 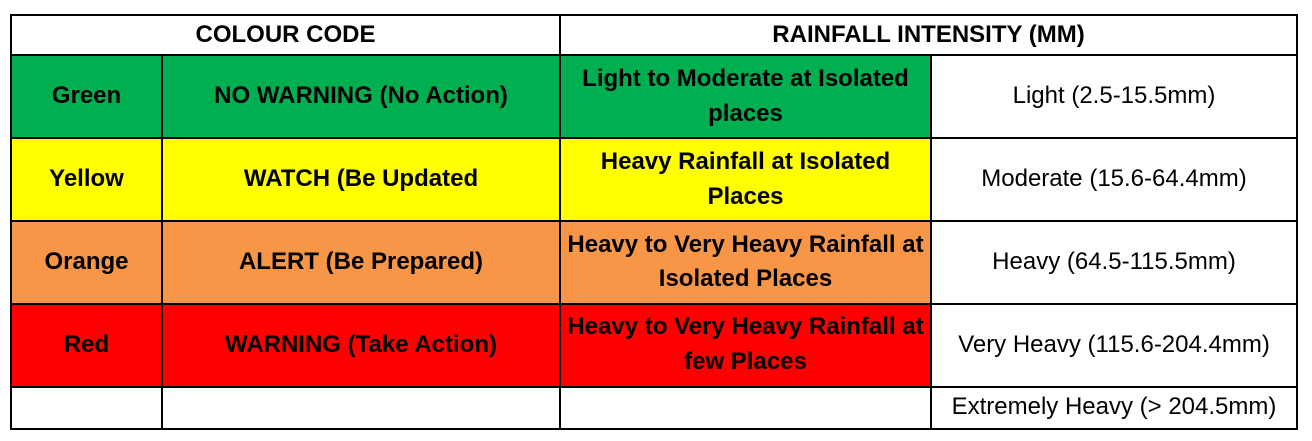 I want to click on intensity-cell: Light (2.5-15.5mm), so click(x=1114, y=97).